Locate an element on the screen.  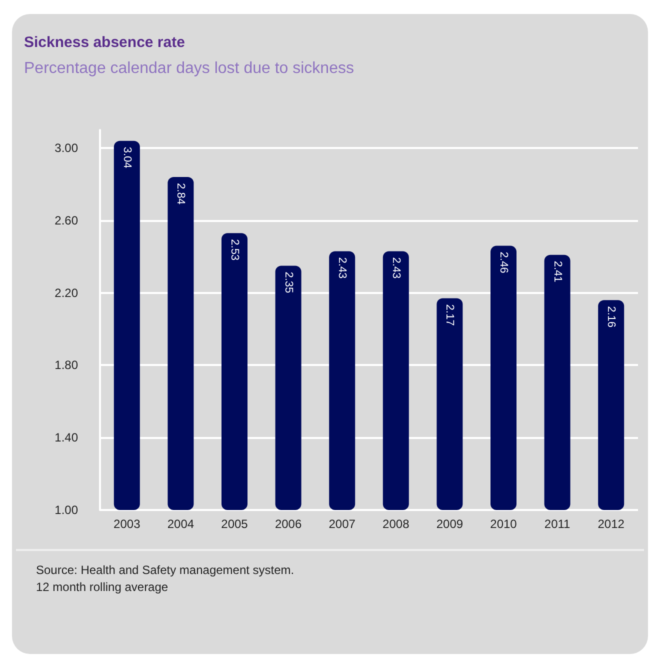
data-label: 2.46 is located at coordinates (504, 263).